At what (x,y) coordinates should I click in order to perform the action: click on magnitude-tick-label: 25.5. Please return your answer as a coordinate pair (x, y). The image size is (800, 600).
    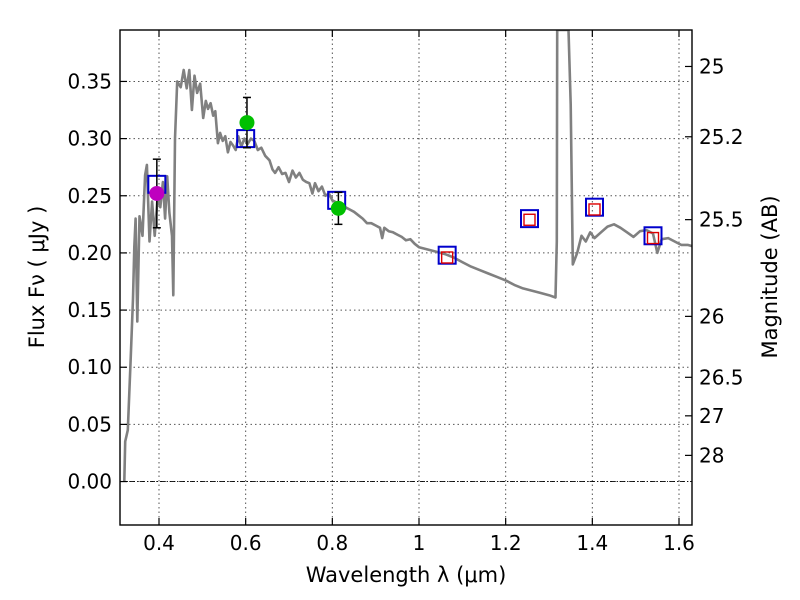
    Looking at the image, I should click on (721, 220).